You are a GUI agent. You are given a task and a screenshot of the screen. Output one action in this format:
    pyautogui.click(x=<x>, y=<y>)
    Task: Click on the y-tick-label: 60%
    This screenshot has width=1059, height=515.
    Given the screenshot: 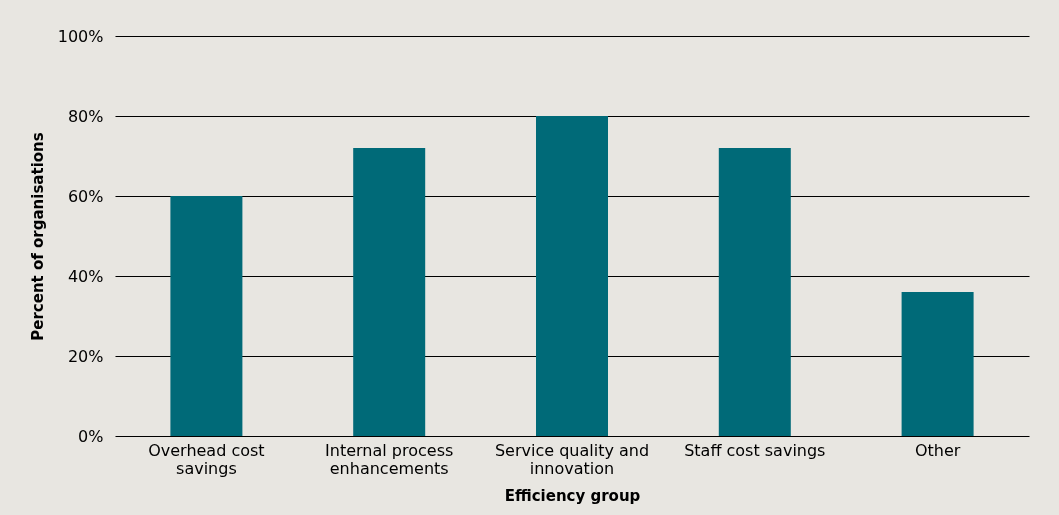 What is the action you would take?
    pyautogui.click(x=85, y=196)
    